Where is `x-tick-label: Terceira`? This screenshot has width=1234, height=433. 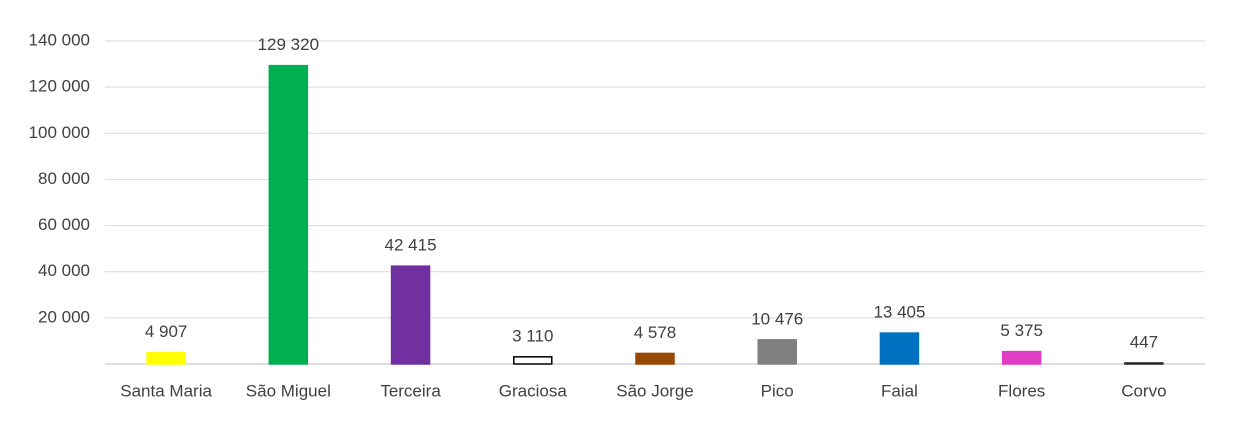
x-tick-label: Terceira is located at coordinates (410, 390).